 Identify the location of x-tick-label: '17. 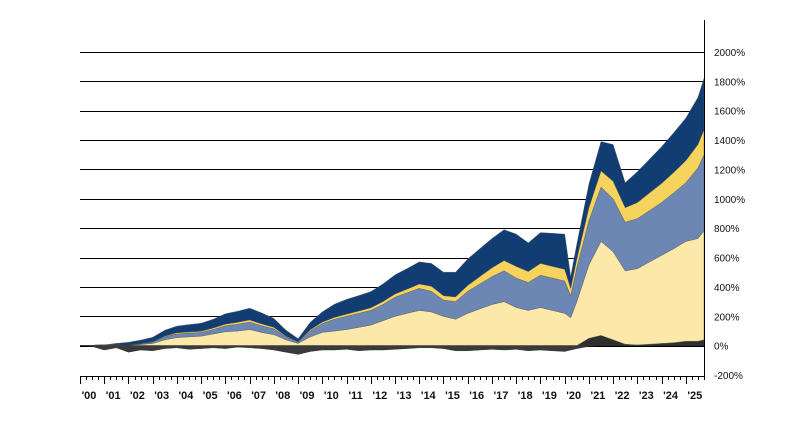
(501, 396).